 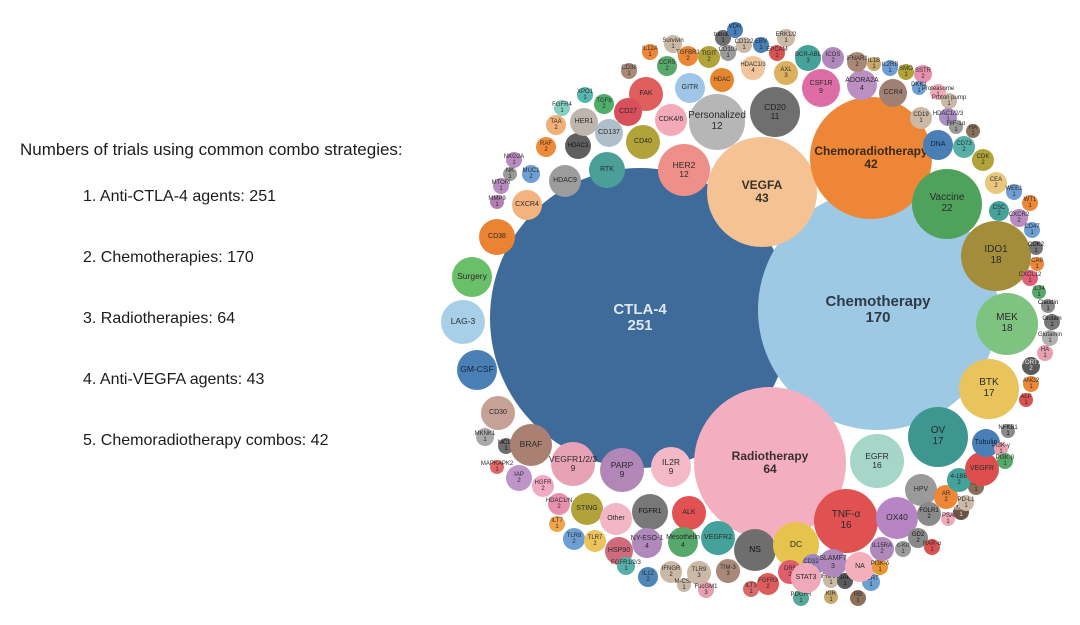 What do you see at coordinates (673, 40) in the screenshot?
I see `bubble-label: Survivin` at bounding box center [673, 40].